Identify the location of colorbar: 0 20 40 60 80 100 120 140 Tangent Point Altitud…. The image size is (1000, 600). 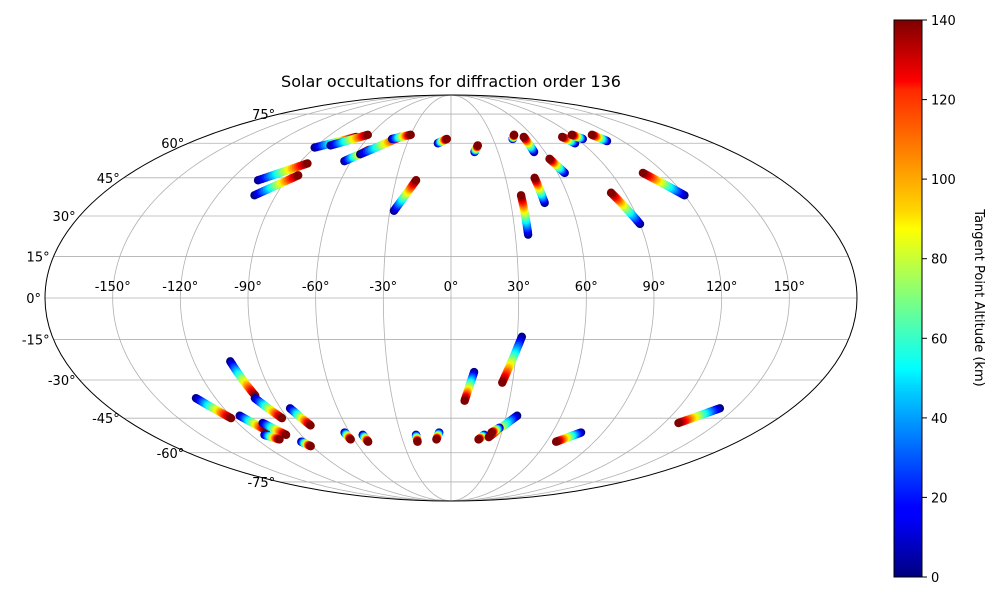
(939, 300).